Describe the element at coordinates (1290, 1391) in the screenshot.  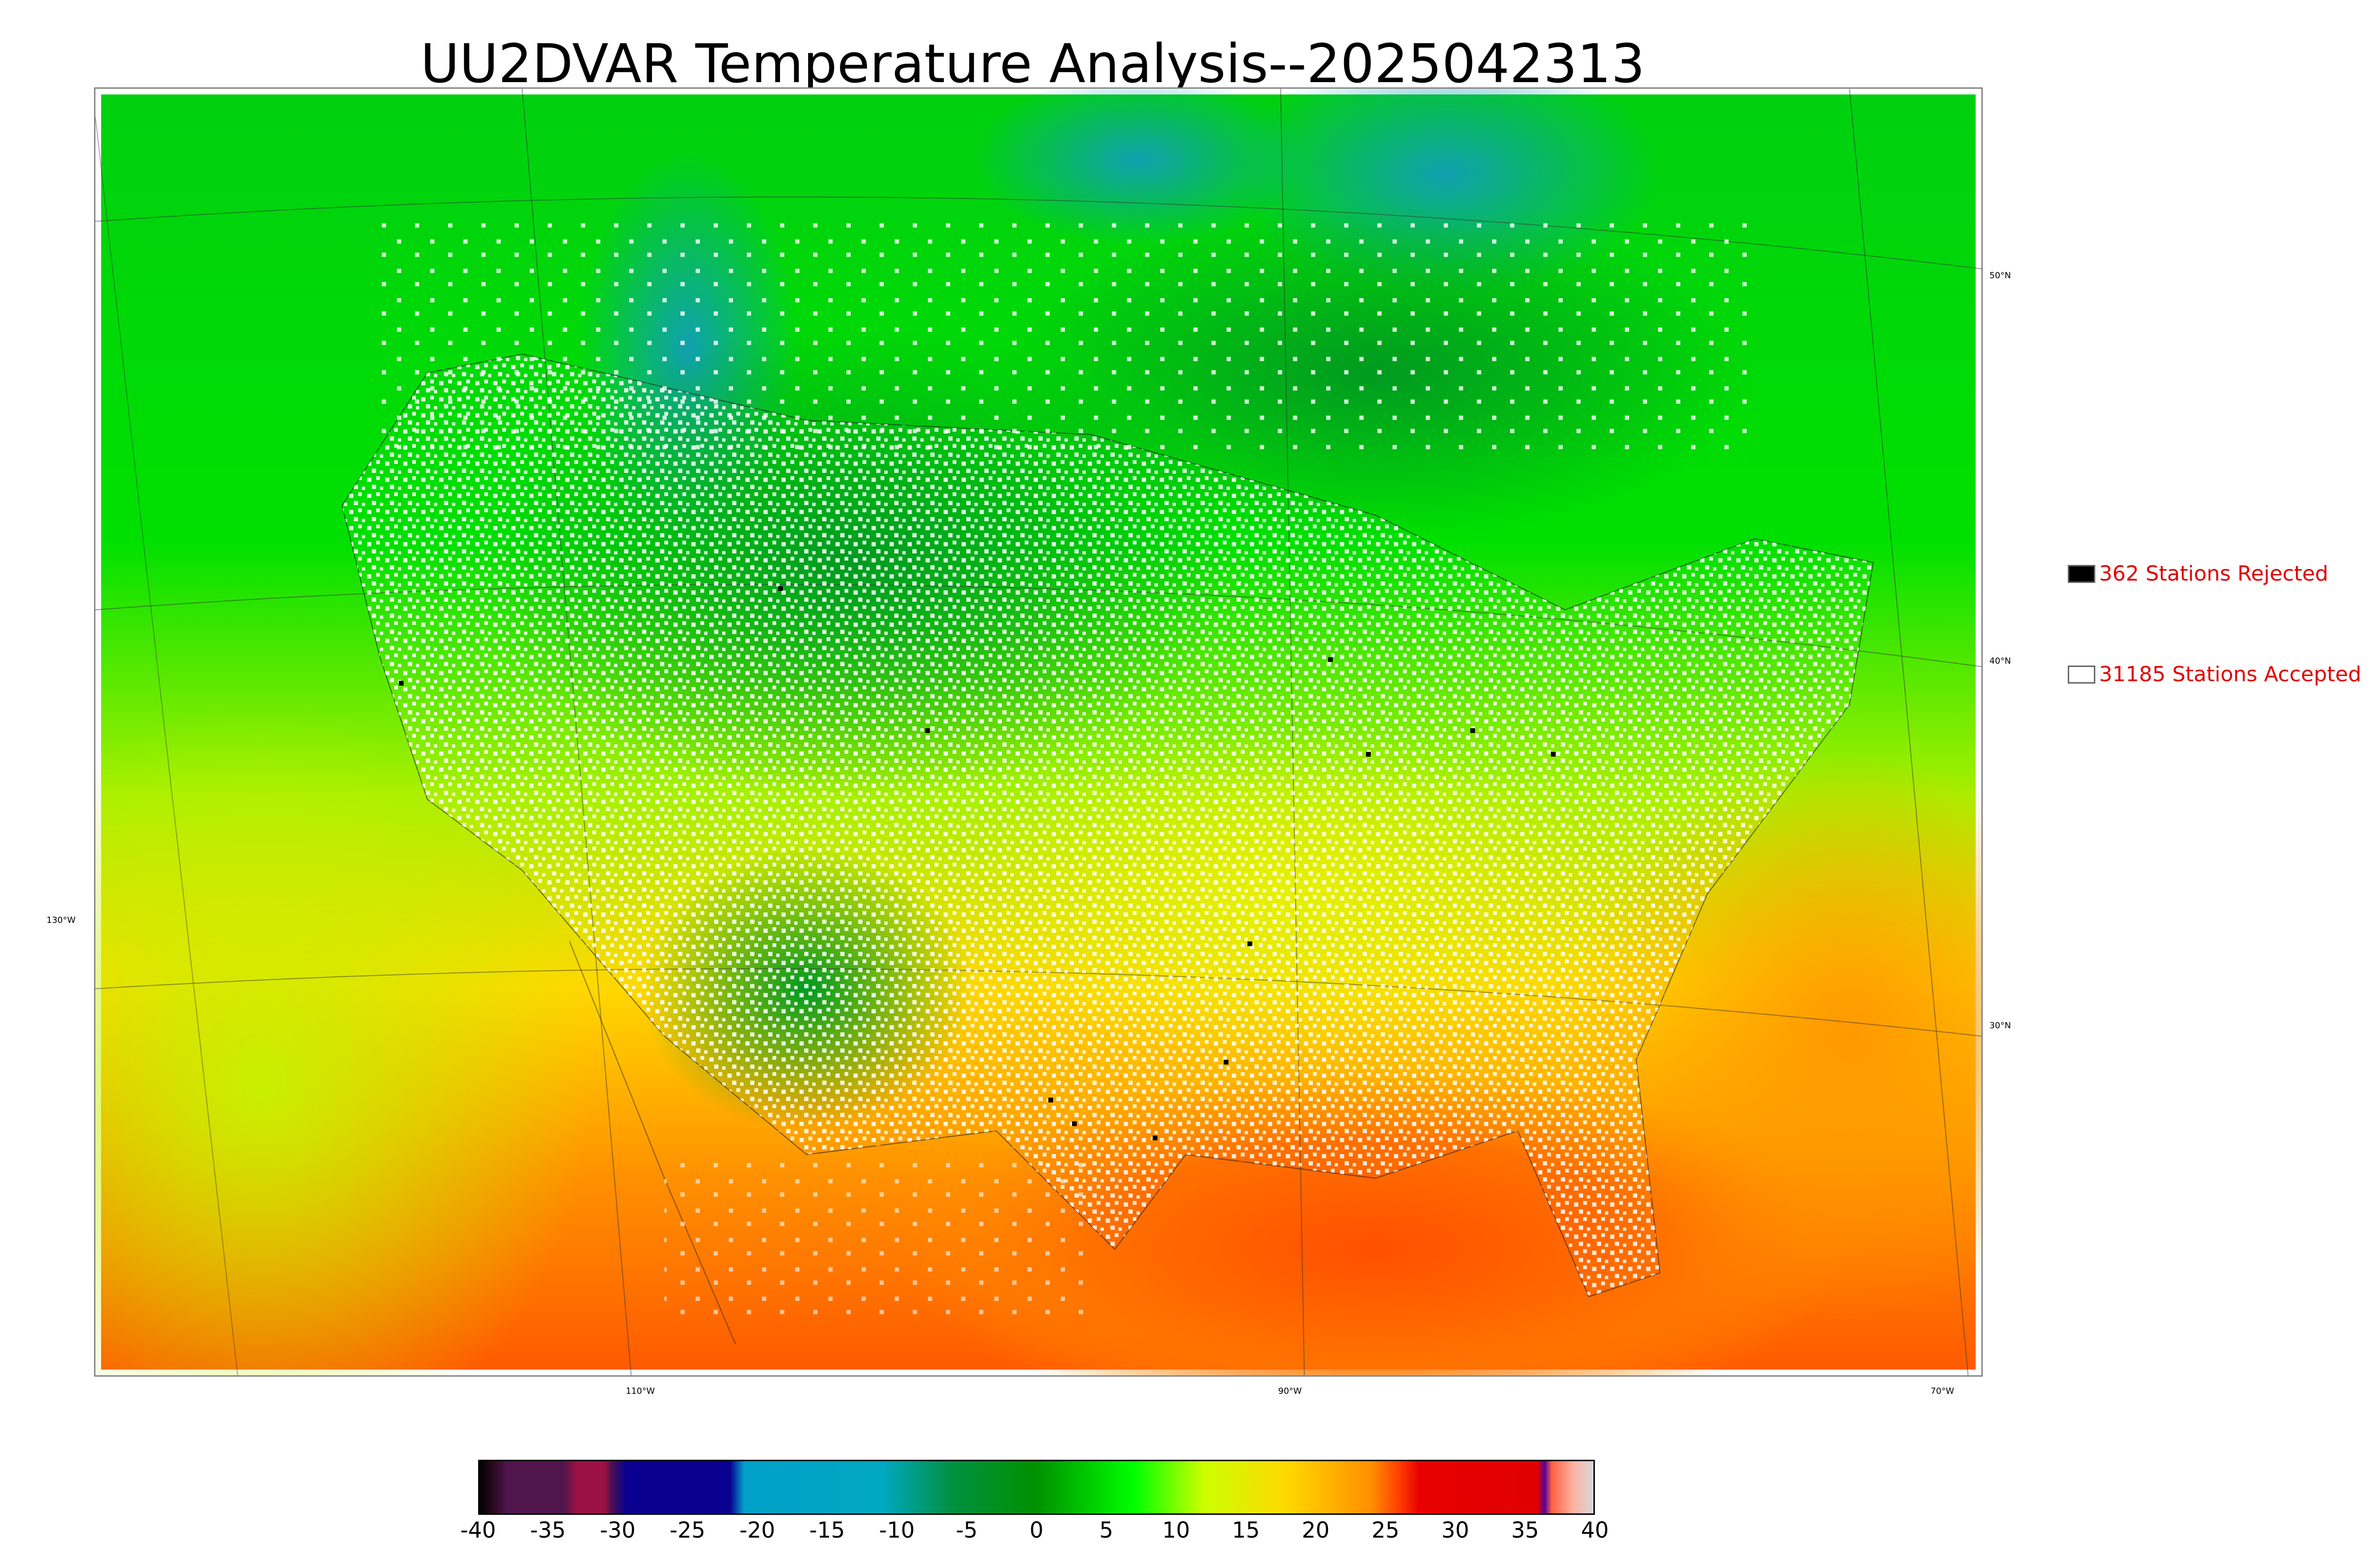
I see `lon-label-90w: 90°W` at that location.